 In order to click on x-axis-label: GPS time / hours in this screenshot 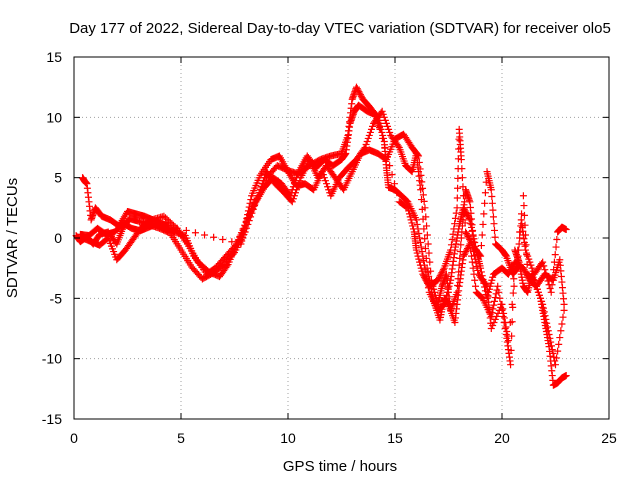, I will do `click(340, 466)`.